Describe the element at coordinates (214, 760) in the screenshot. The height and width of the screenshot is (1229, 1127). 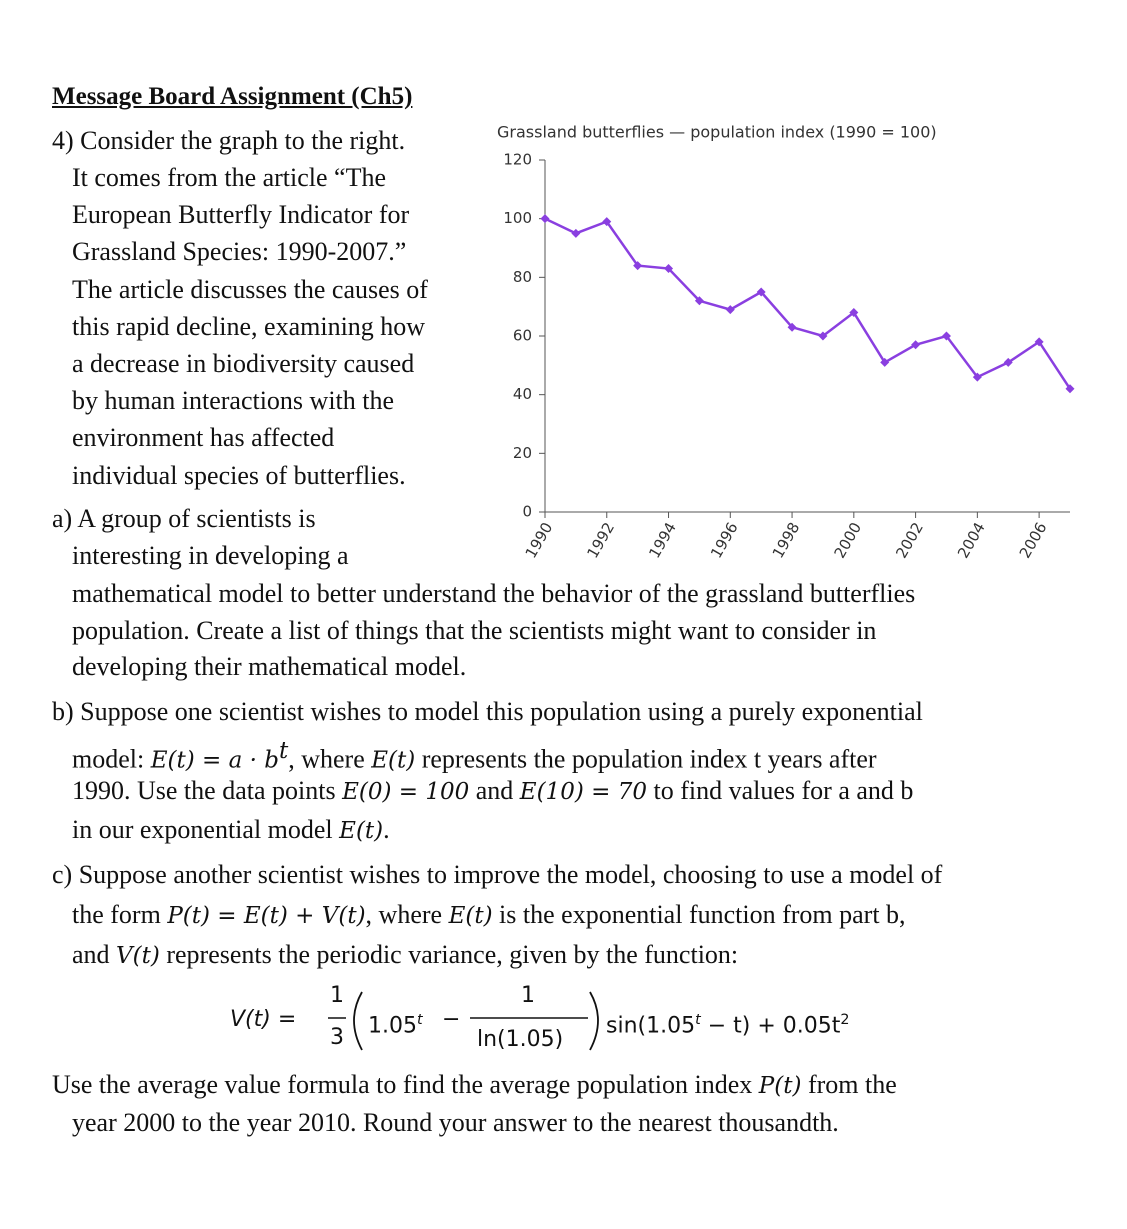
I see `math: E(t) = a · b` at that location.